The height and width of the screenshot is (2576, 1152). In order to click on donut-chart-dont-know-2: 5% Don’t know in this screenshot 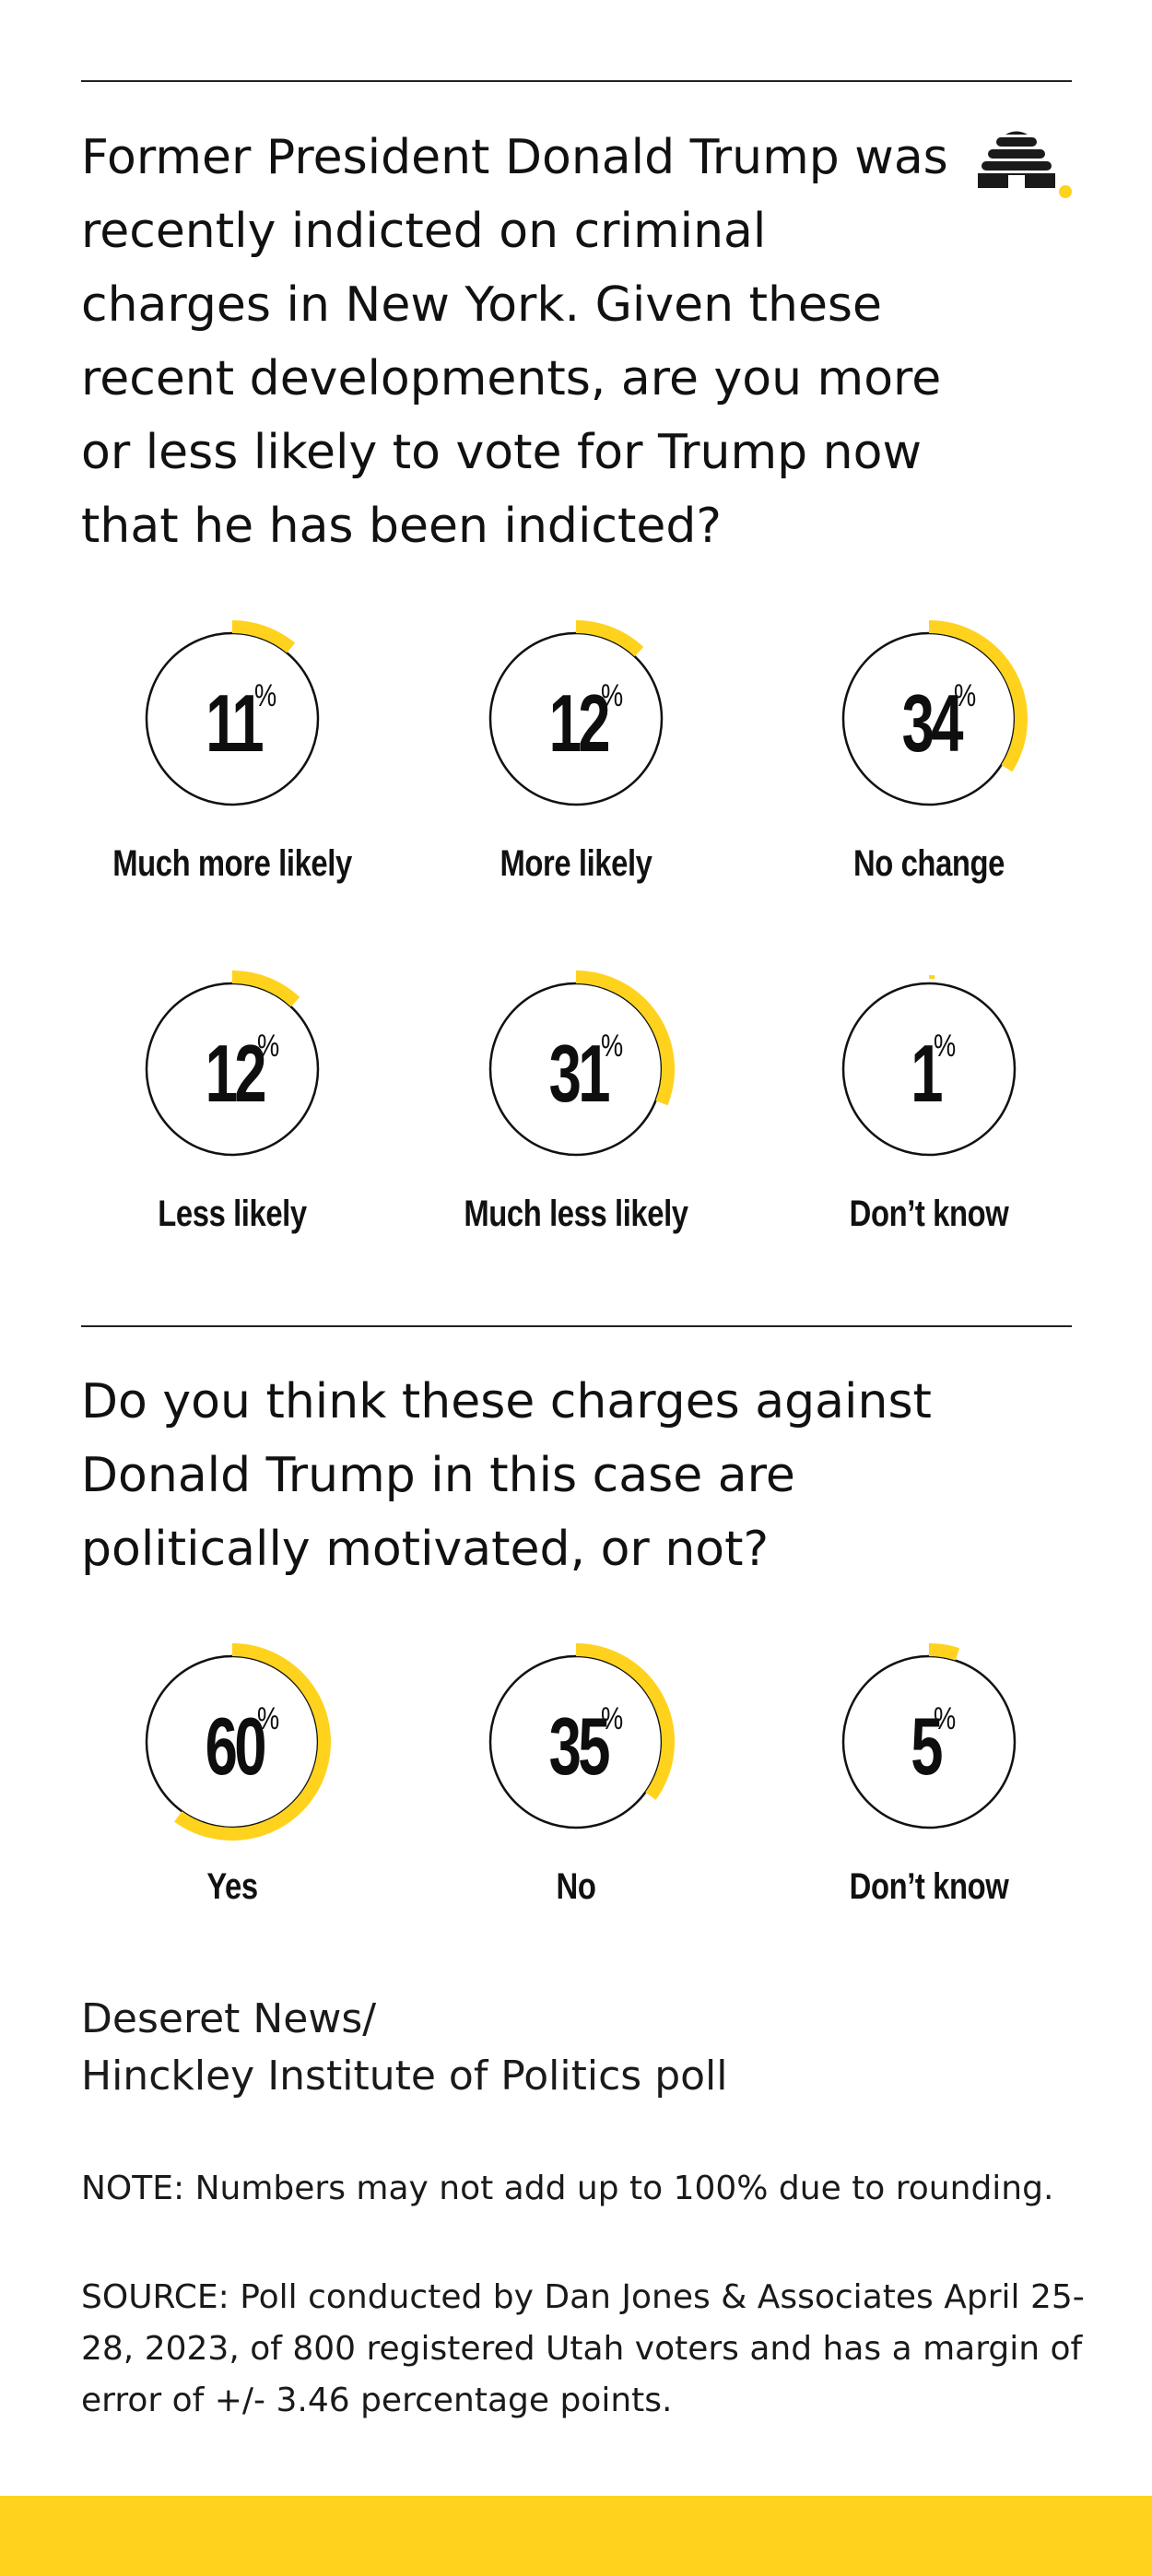, I will do `click(929, 1794)`.